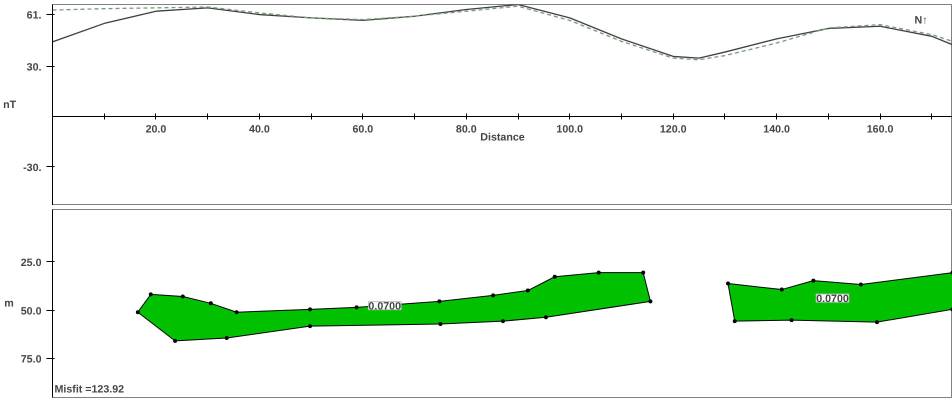 Image resolution: width=952 pixels, height=417 pixels. I want to click on x-tick-label: 100.0, so click(570, 130).